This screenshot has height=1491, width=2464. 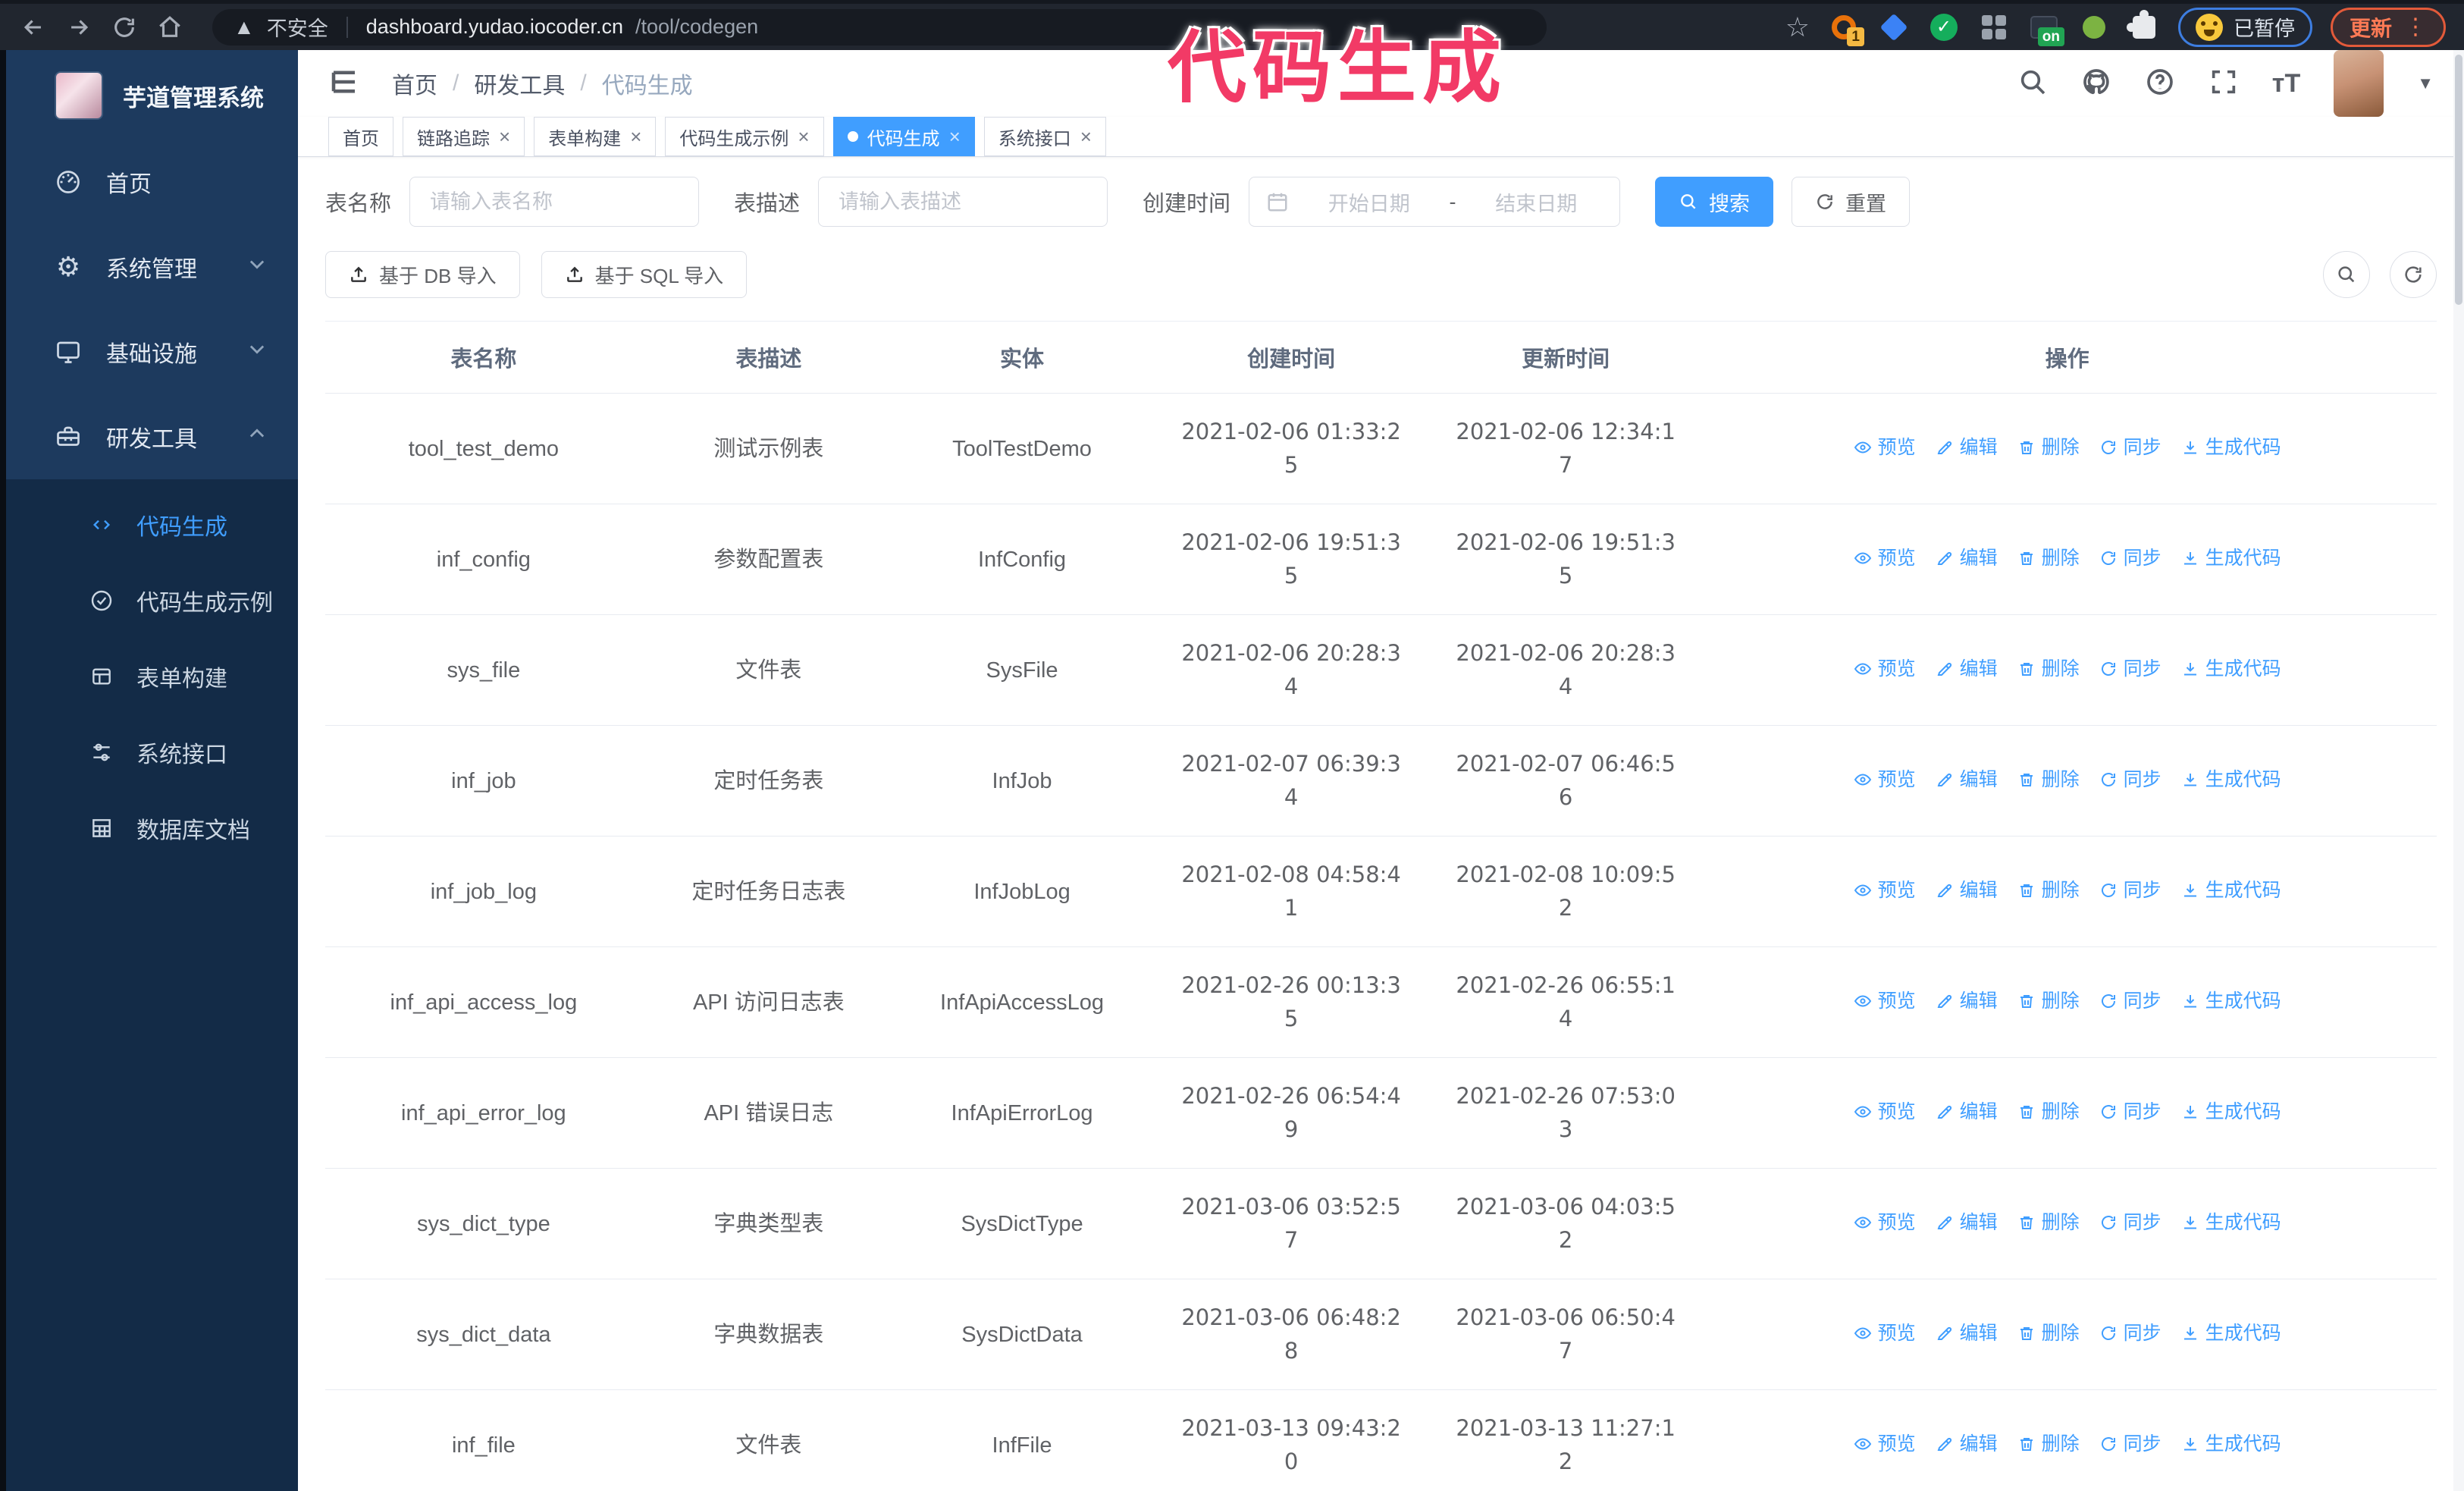 What do you see at coordinates (1798, 26) in the screenshot?
I see `bookmark-star-icon: ☆` at bounding box center [1798, 26].